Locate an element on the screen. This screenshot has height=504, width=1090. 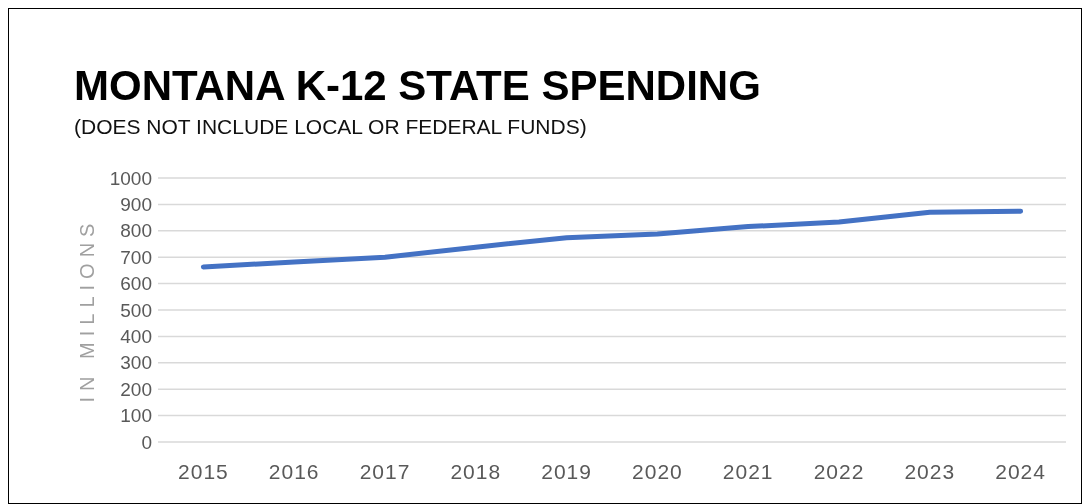
x-tick-label: 2015 is located at coordinates (203, 471).